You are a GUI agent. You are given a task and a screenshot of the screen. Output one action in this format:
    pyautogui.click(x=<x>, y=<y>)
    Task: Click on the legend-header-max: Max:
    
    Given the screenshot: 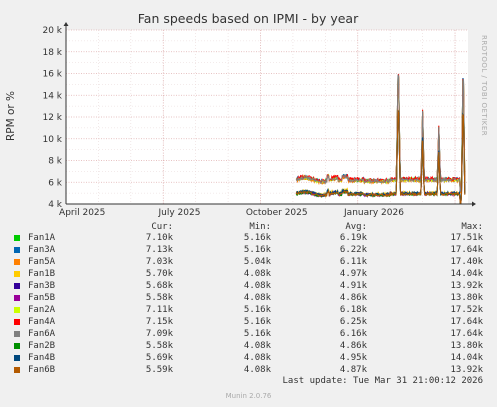 What is the action you would take?
    pyautogui.click(x=472, y=227)
    